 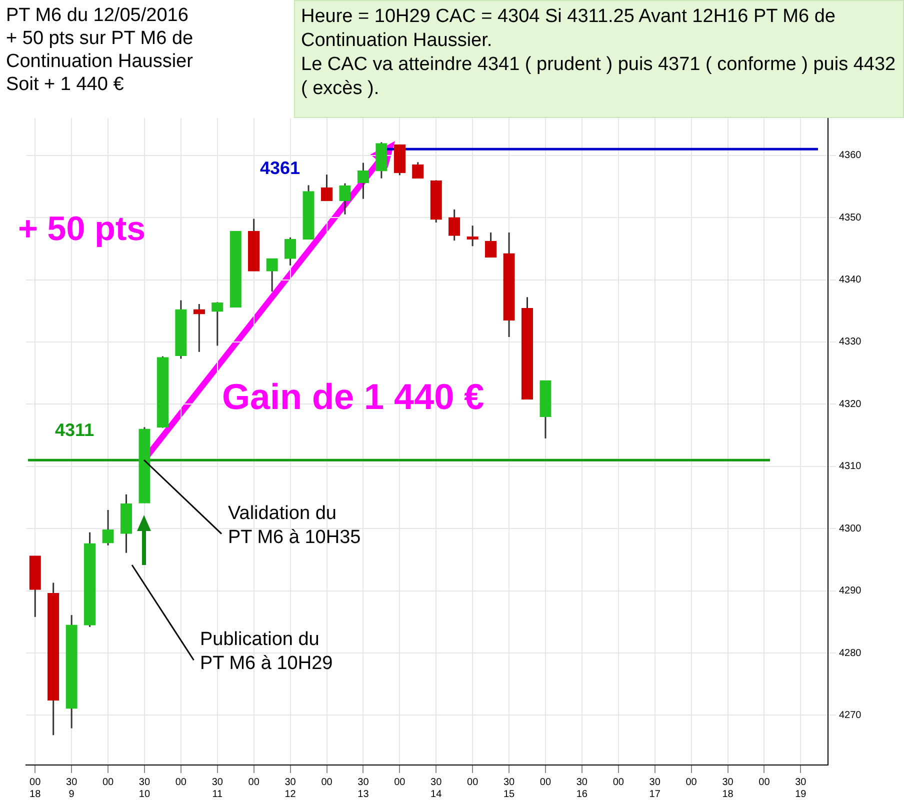 I want to click on y-tick-label: 4290, so click(x=850, y=591).